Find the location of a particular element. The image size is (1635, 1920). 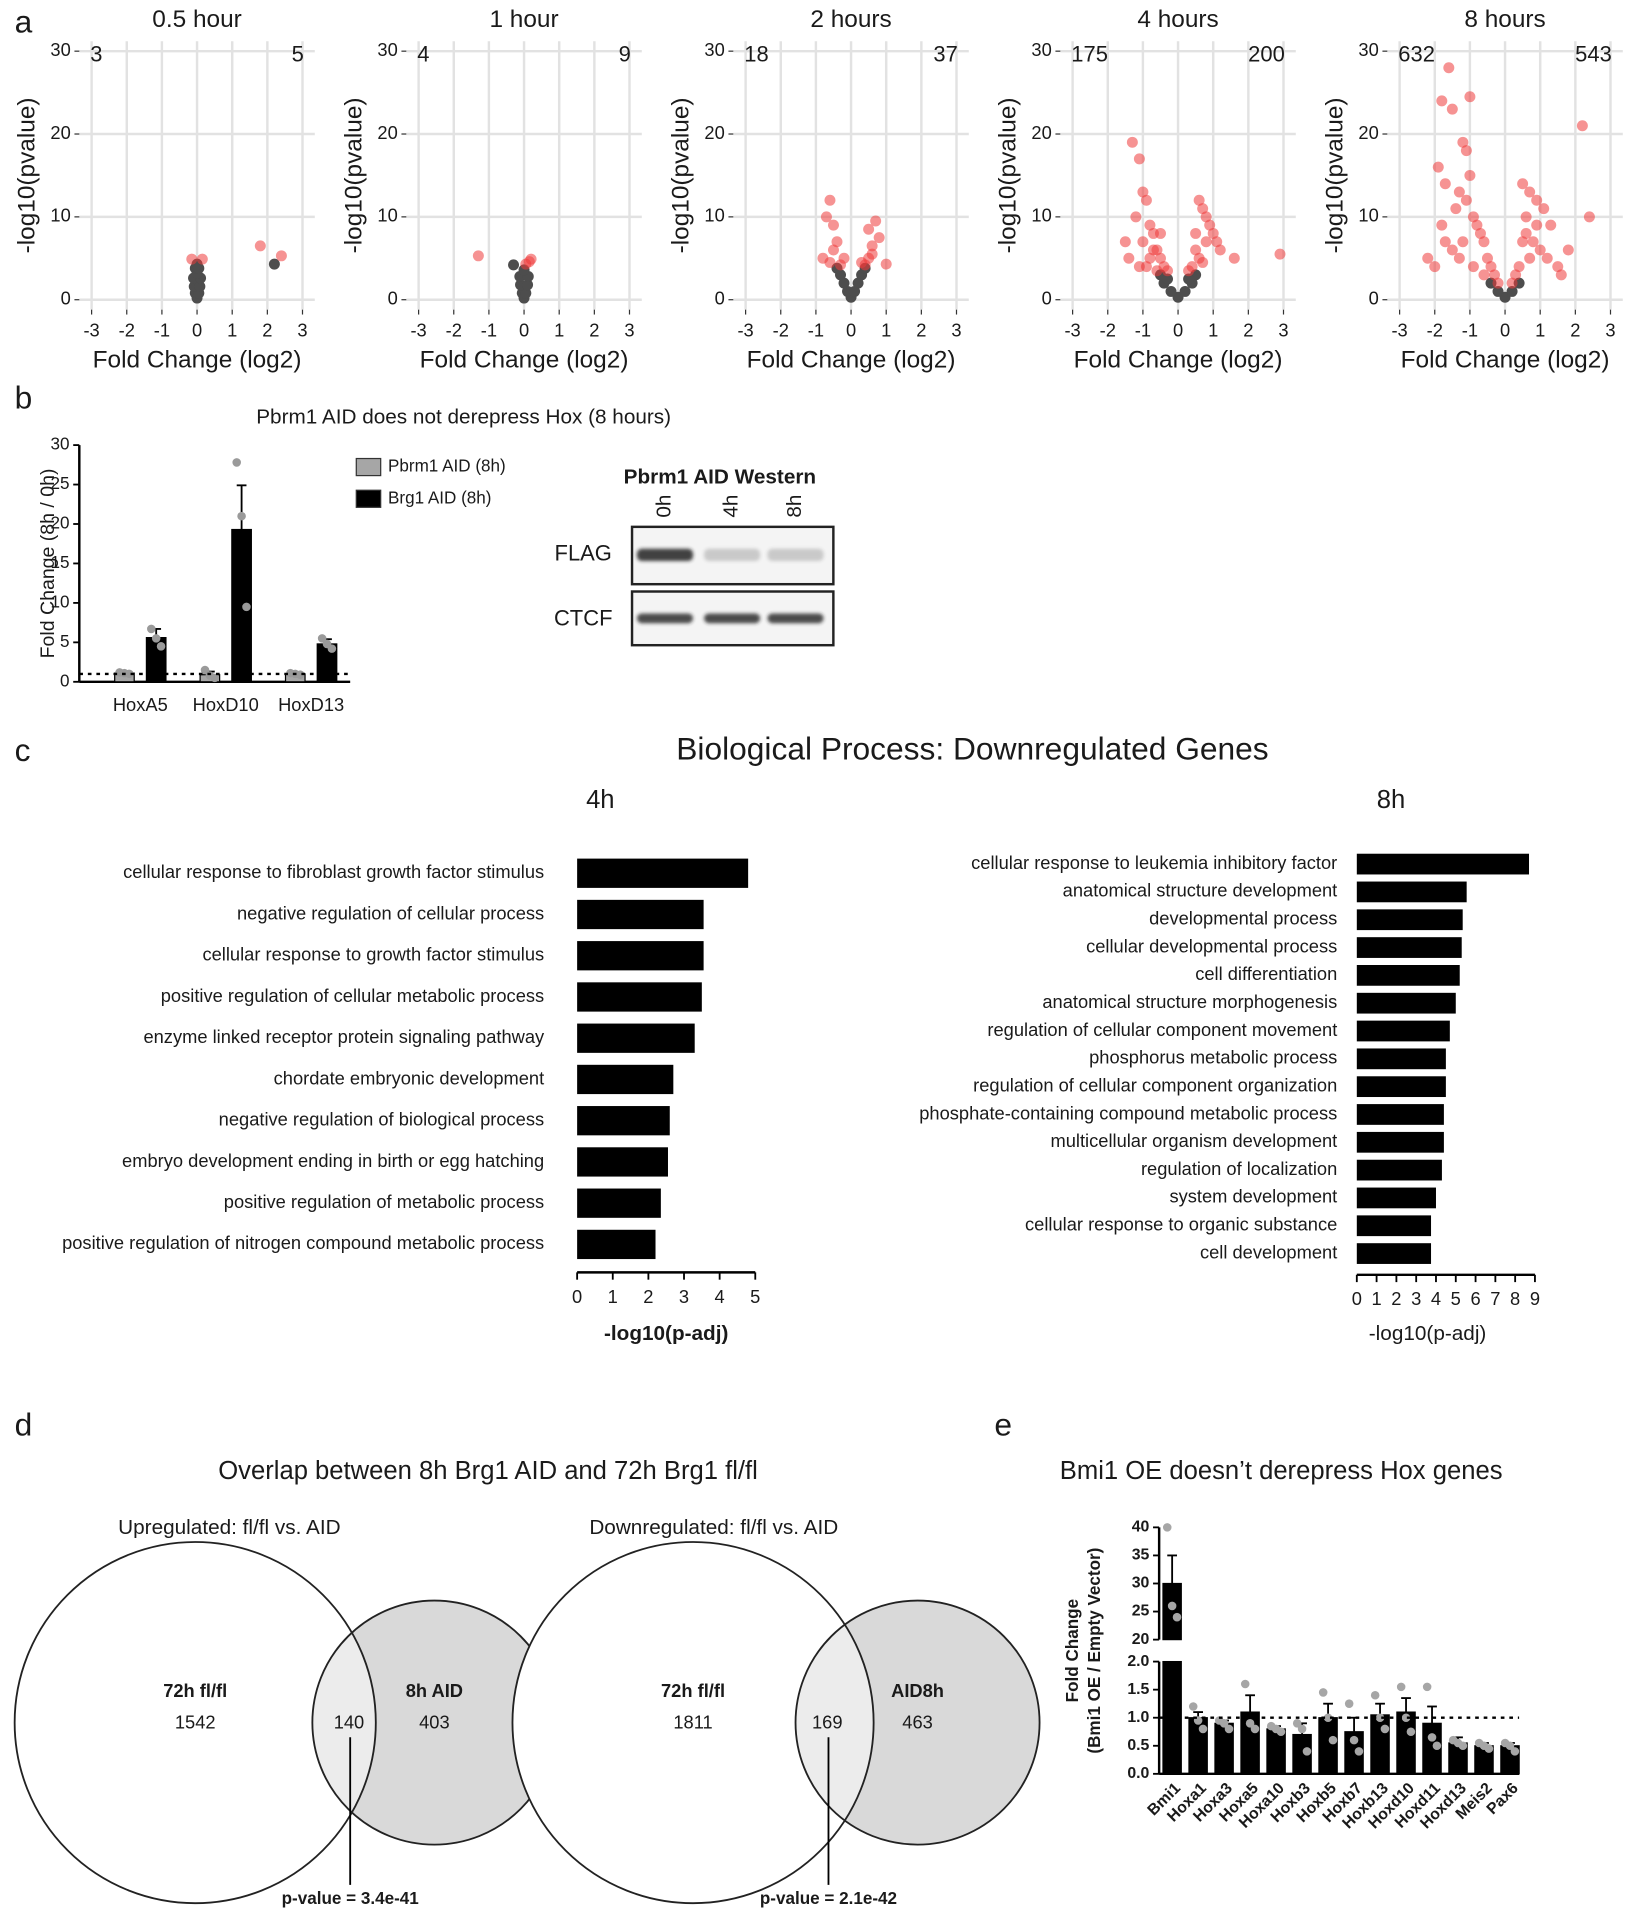

x-tick-label: HoxD13 is located at coordinates (311, 704).